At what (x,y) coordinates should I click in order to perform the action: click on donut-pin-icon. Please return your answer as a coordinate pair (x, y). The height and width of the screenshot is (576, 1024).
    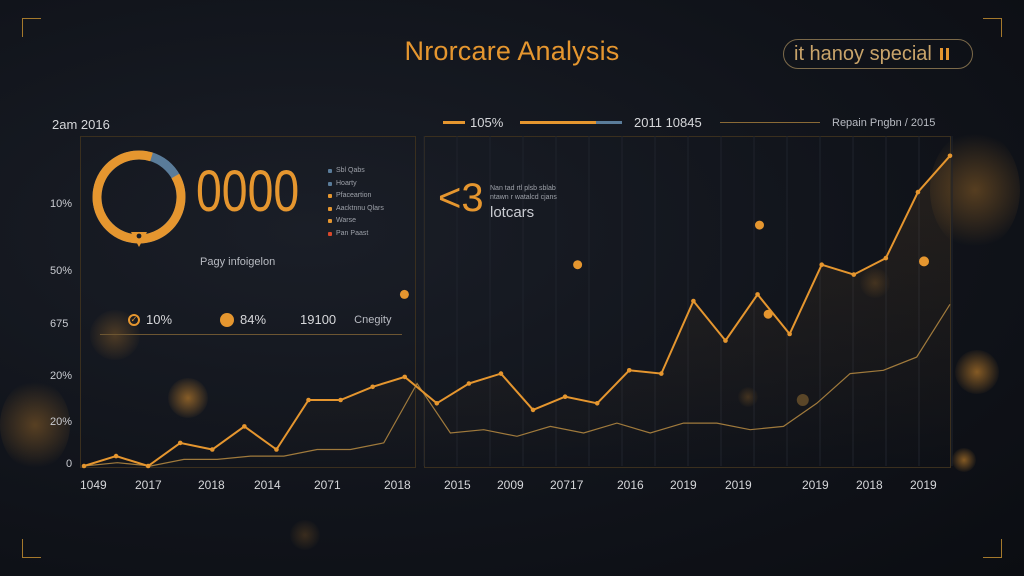
    Looking at the image, I should click on (139, 239).